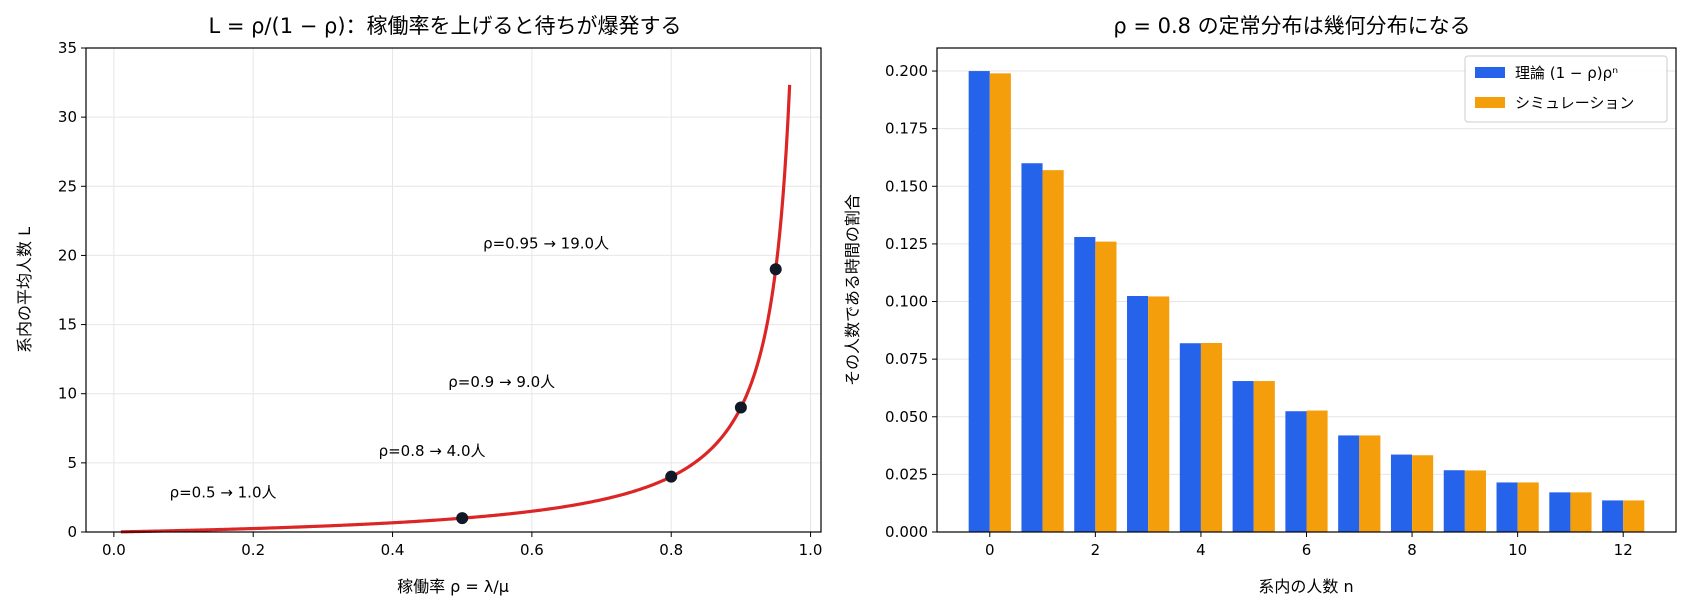 The height and width of the screenshot is (613, 1691). What do you see at coordinates (67, 325) in the screenshot?
I see `left-y-tick-label: 15` at bounding box center [67, 325].